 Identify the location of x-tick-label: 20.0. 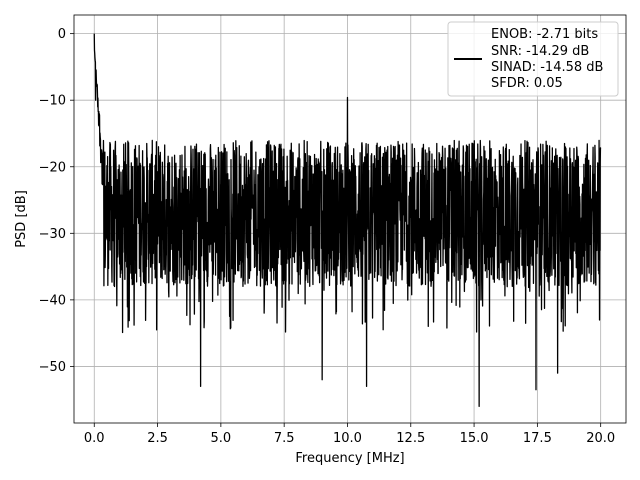
(600, 438).